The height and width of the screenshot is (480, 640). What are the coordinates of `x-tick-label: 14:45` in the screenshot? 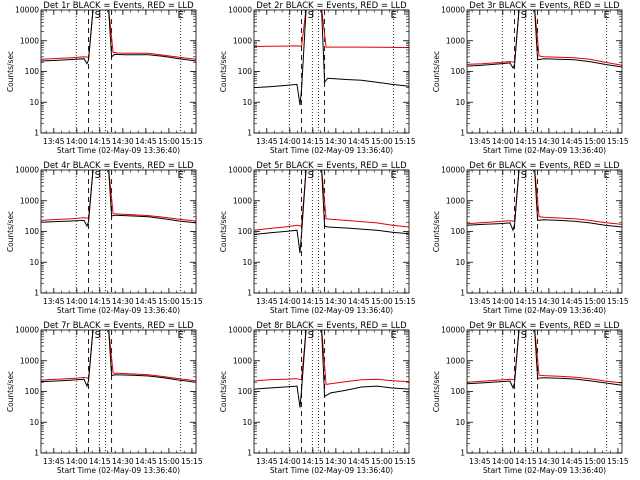 It's located at (146, 461).